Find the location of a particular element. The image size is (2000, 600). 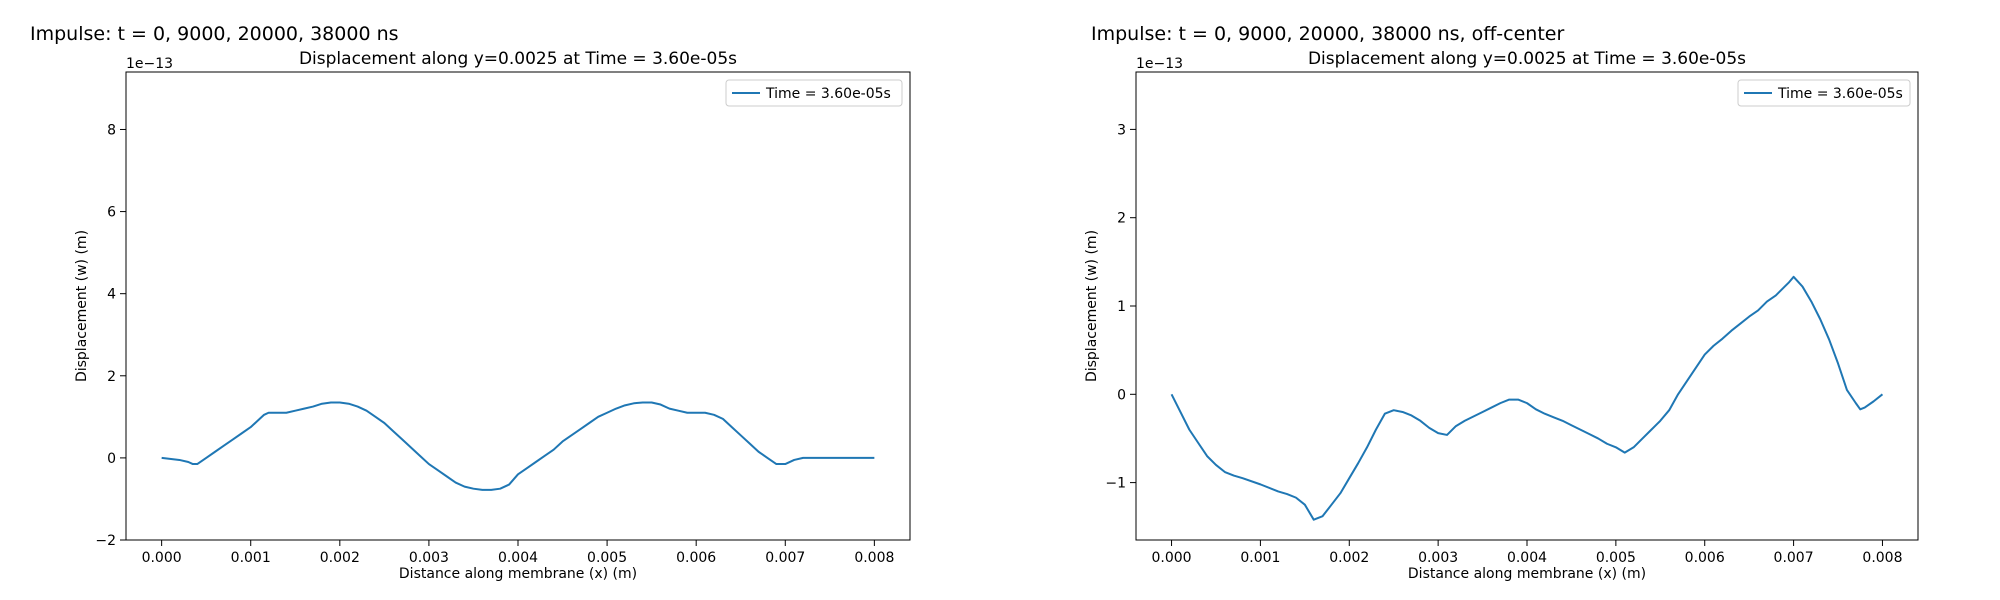

left-y-offset-text: 1e−13 is located at coordinates (149, 64).